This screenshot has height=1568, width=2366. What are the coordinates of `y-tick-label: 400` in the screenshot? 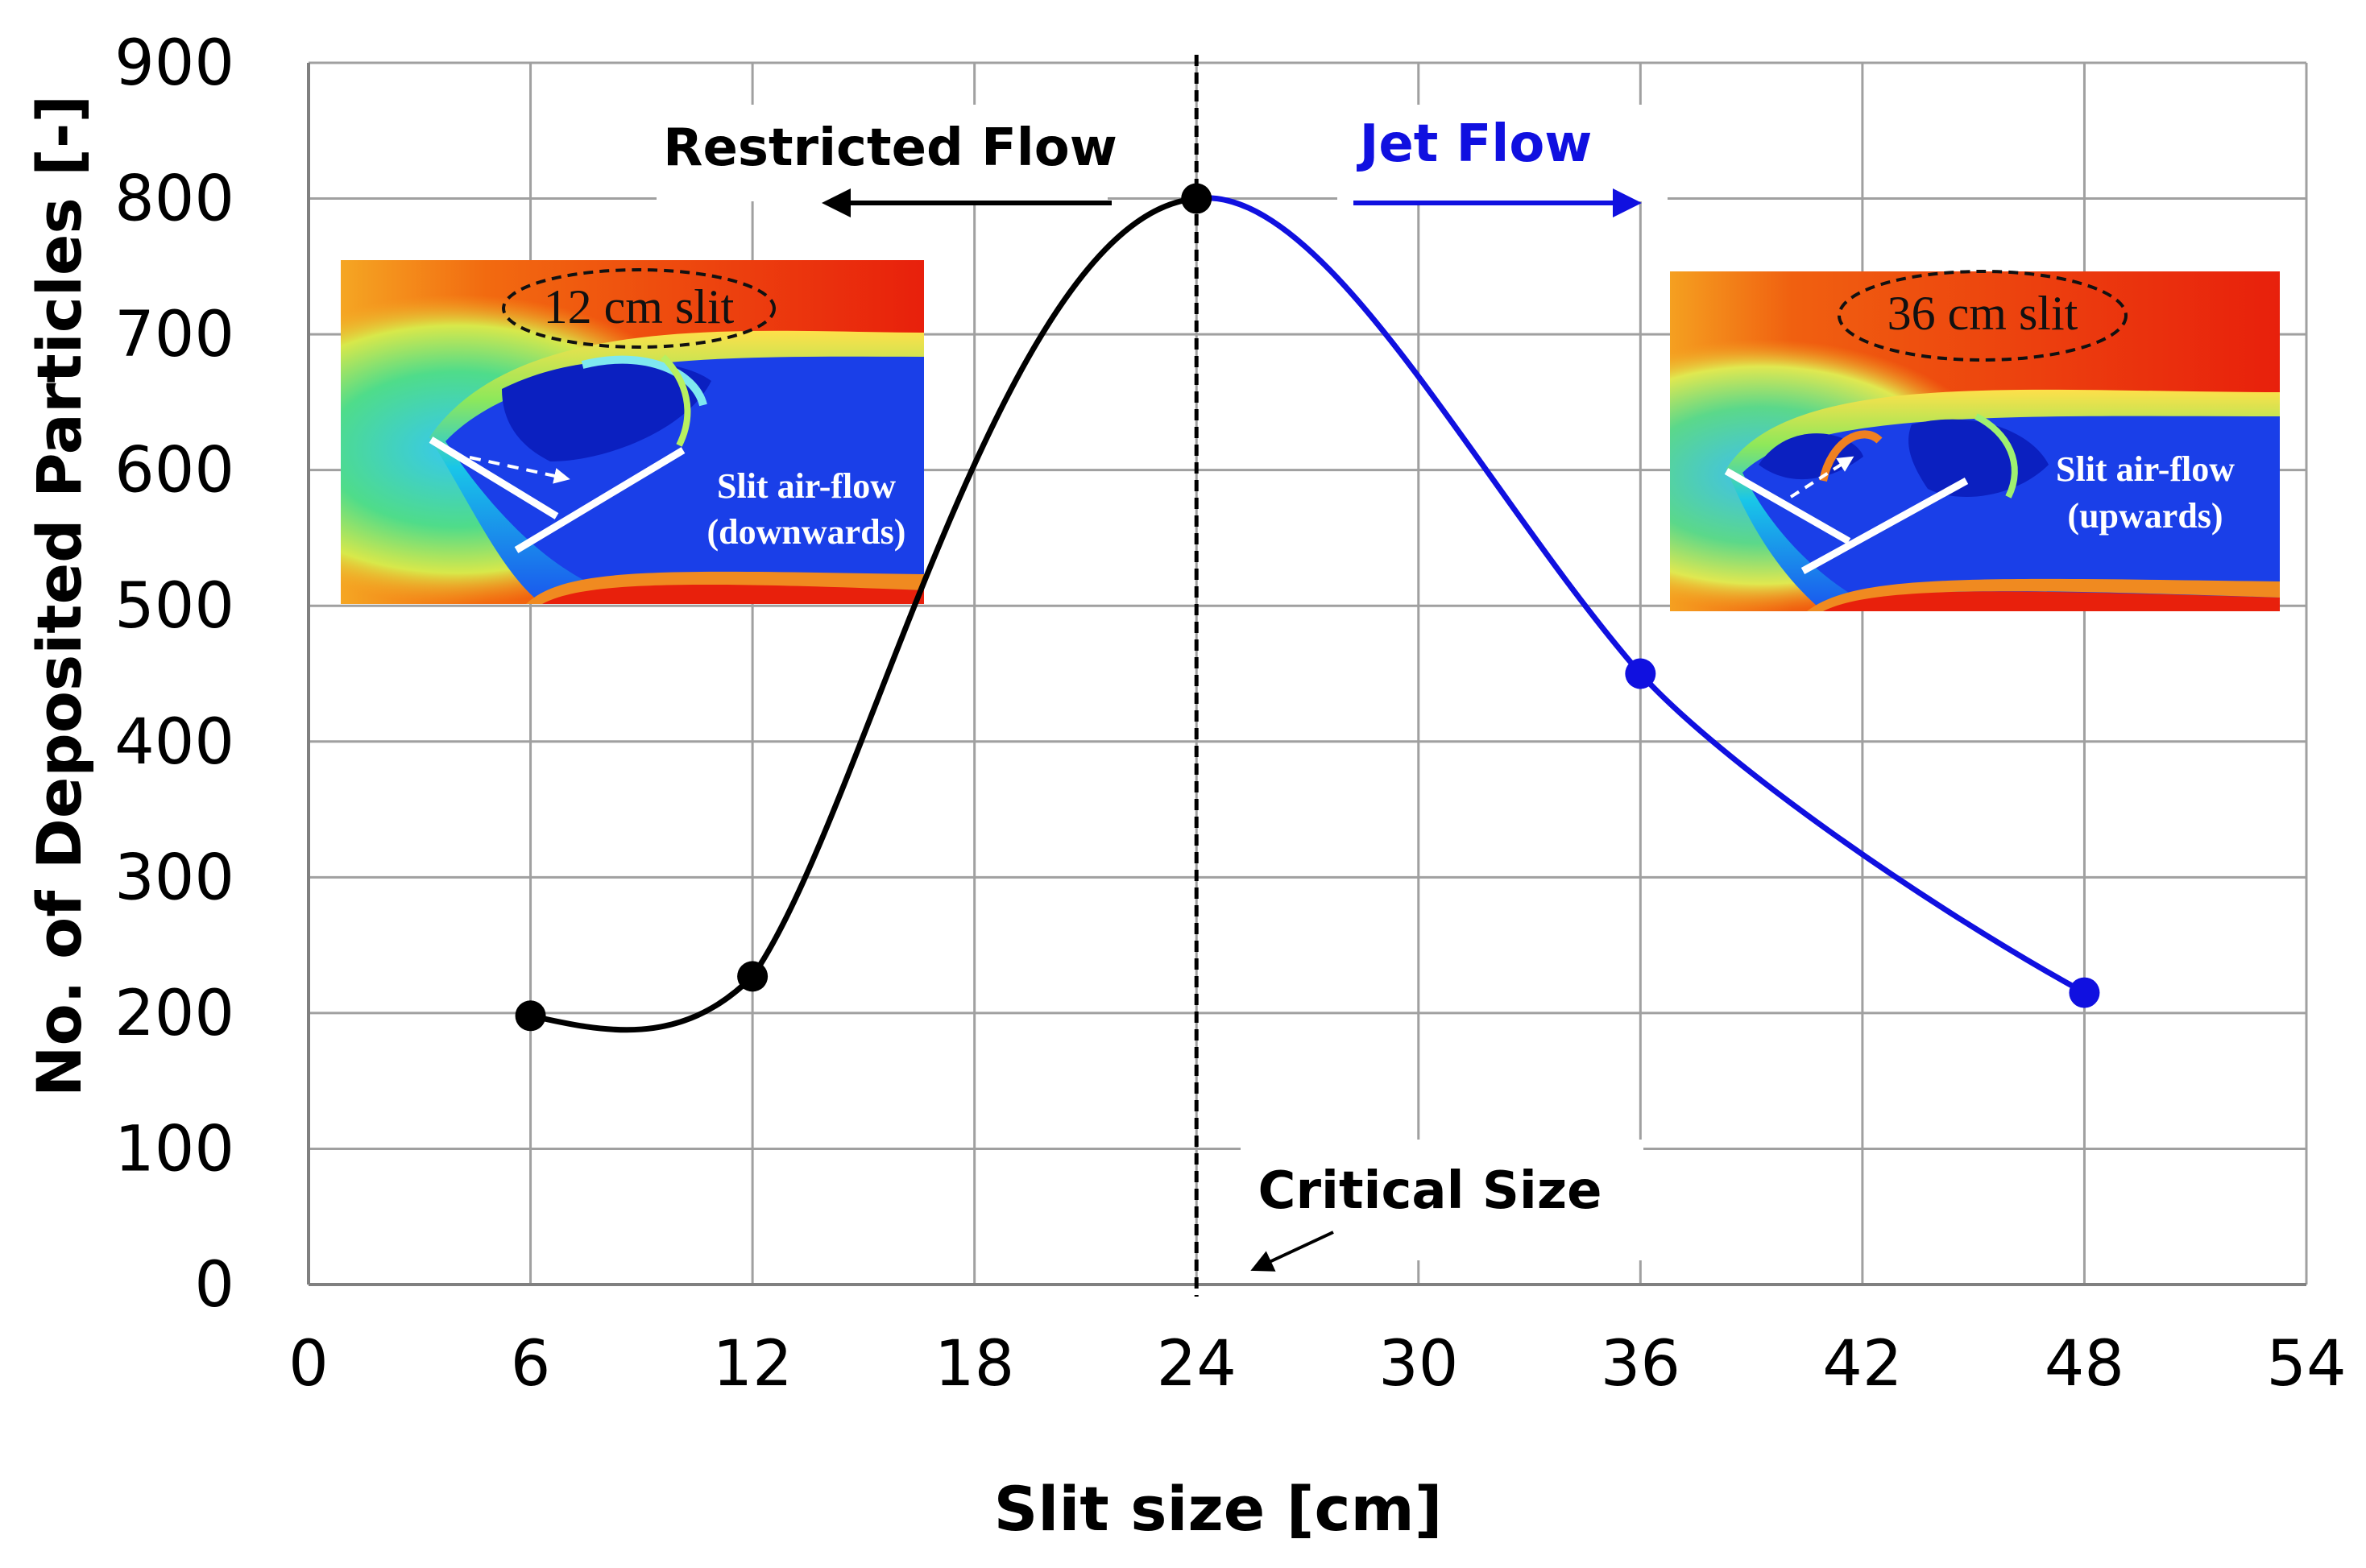 It's located at (174, 742).